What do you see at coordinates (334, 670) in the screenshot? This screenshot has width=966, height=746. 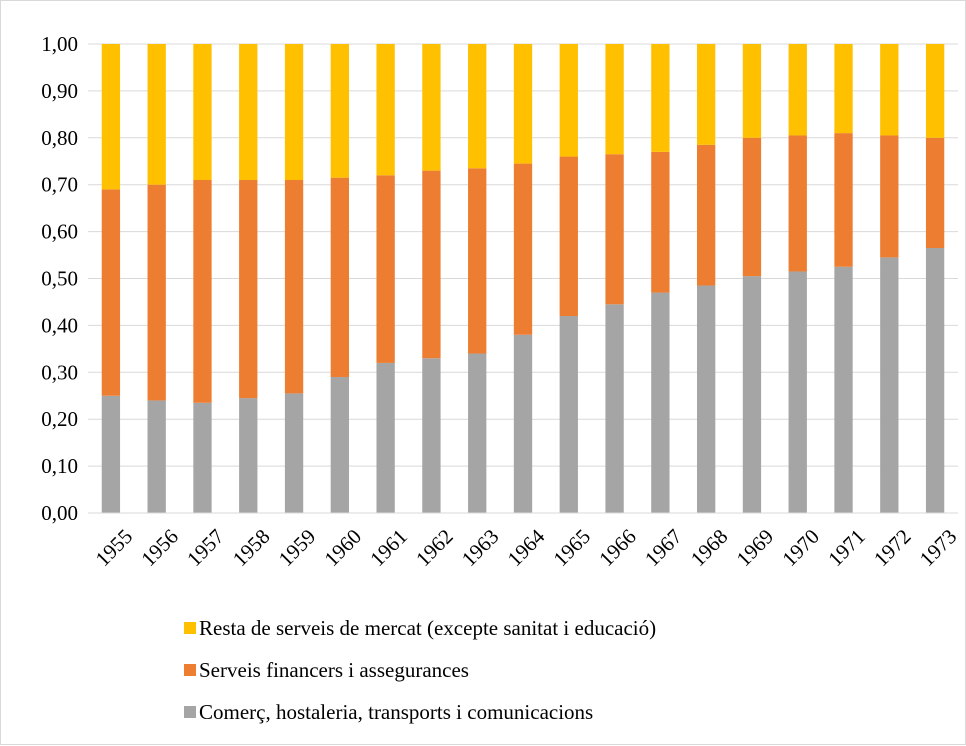 I see `legend-label: Serveis financers i assegurances` at bounding box center [334, 670].